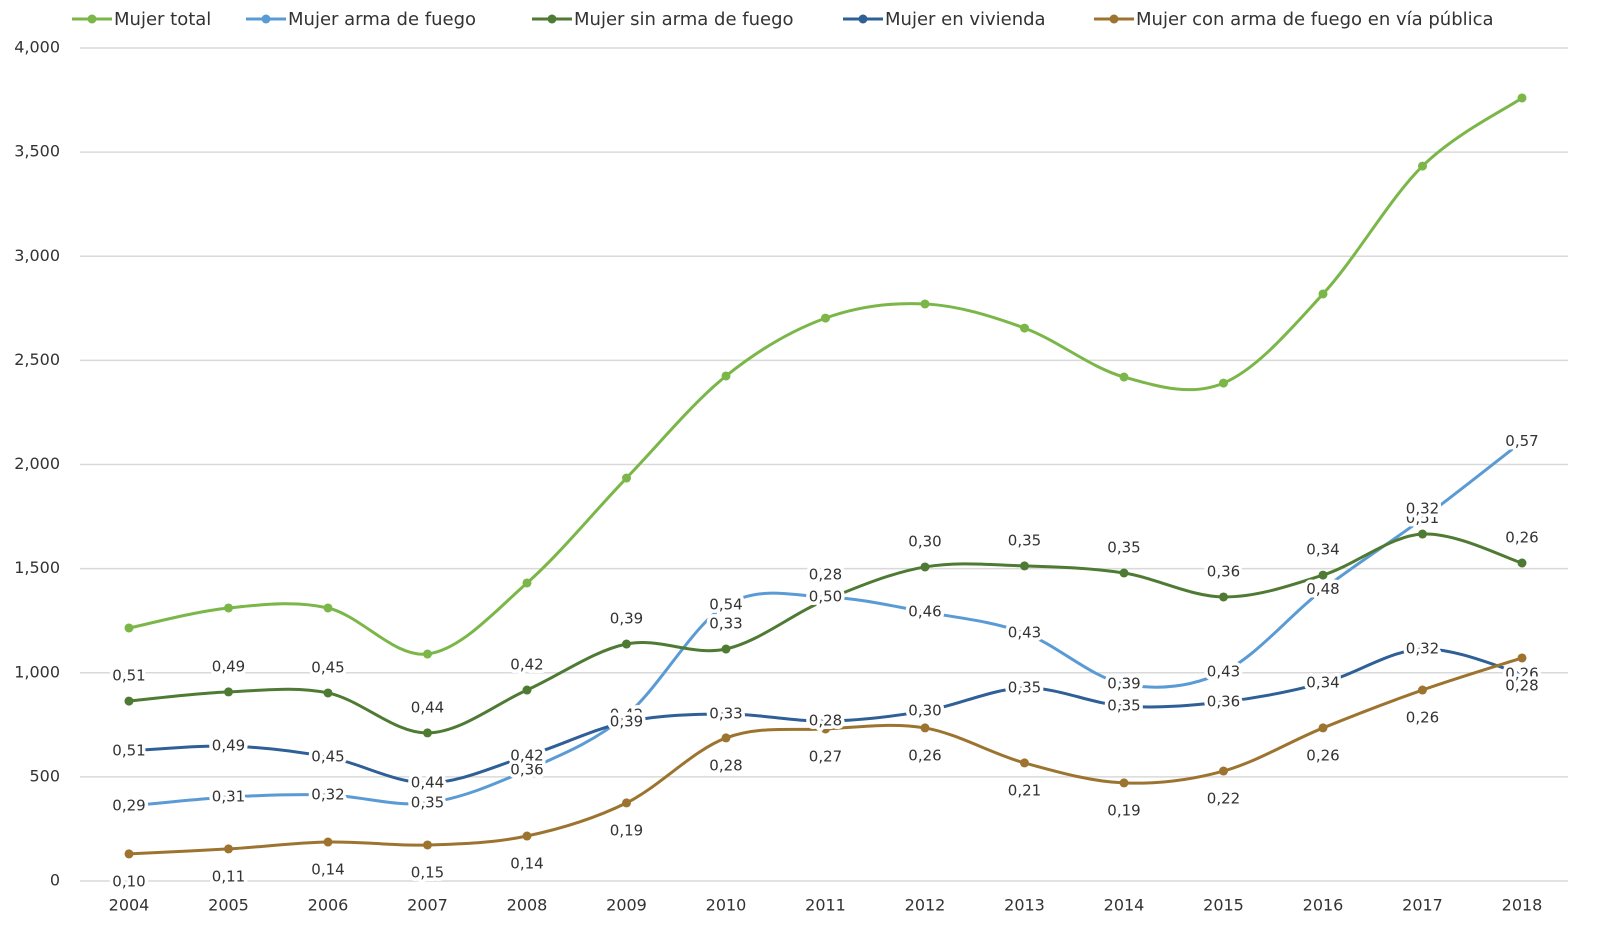  I want to click on data-label: 0,33, so click(725, 713).